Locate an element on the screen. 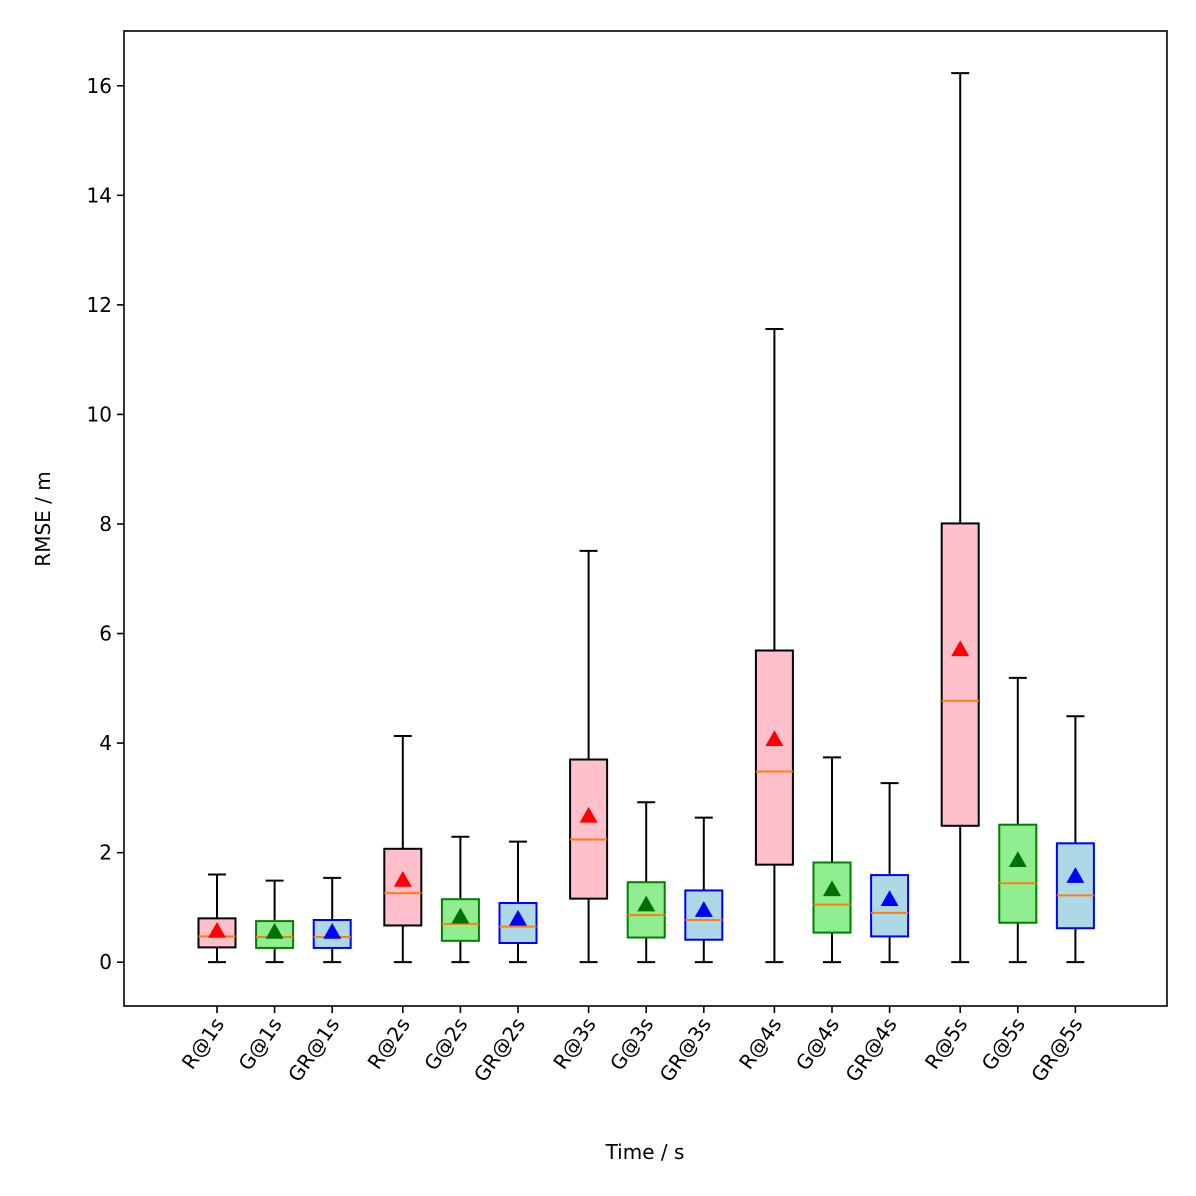  box-r-at-4s is located at coordinates (774, 645).